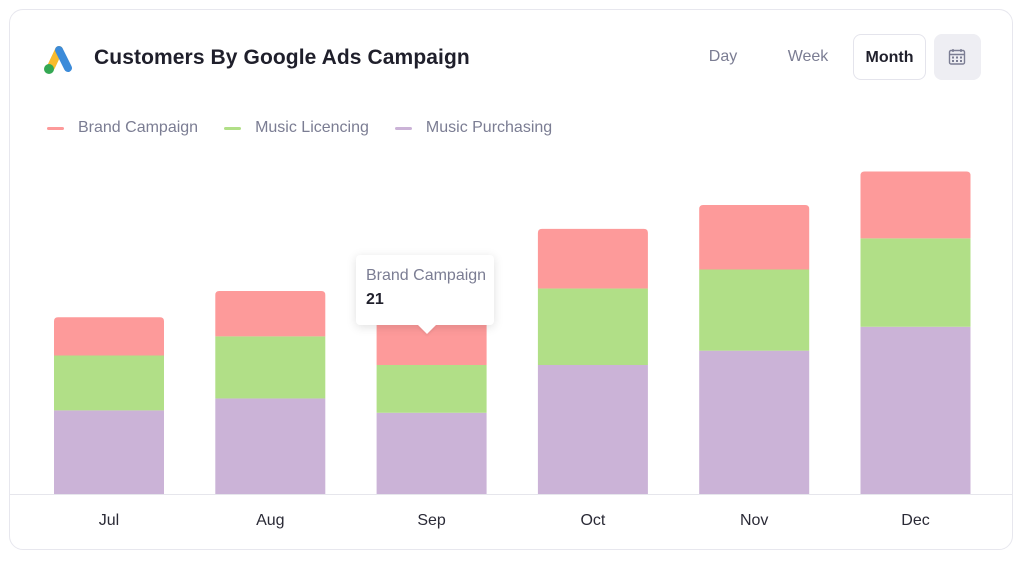 This screenshot has height=567, width=1024. Describe the element at coordinates (270, 520) in the screenshot. I see `x-tick-label: Aug` at that location.